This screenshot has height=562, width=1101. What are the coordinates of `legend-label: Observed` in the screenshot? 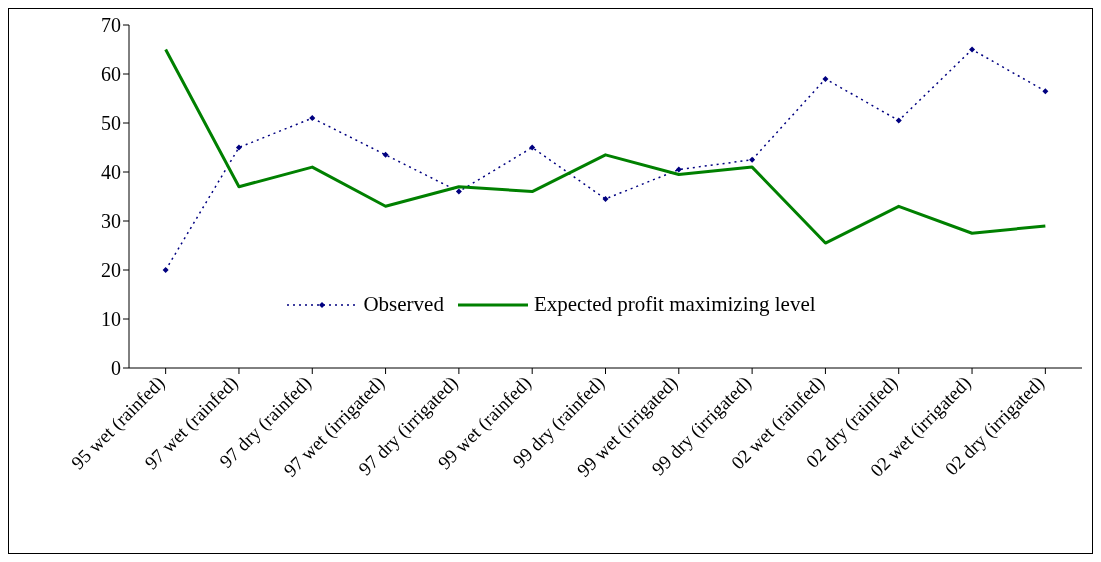 It's located at (403, 304).